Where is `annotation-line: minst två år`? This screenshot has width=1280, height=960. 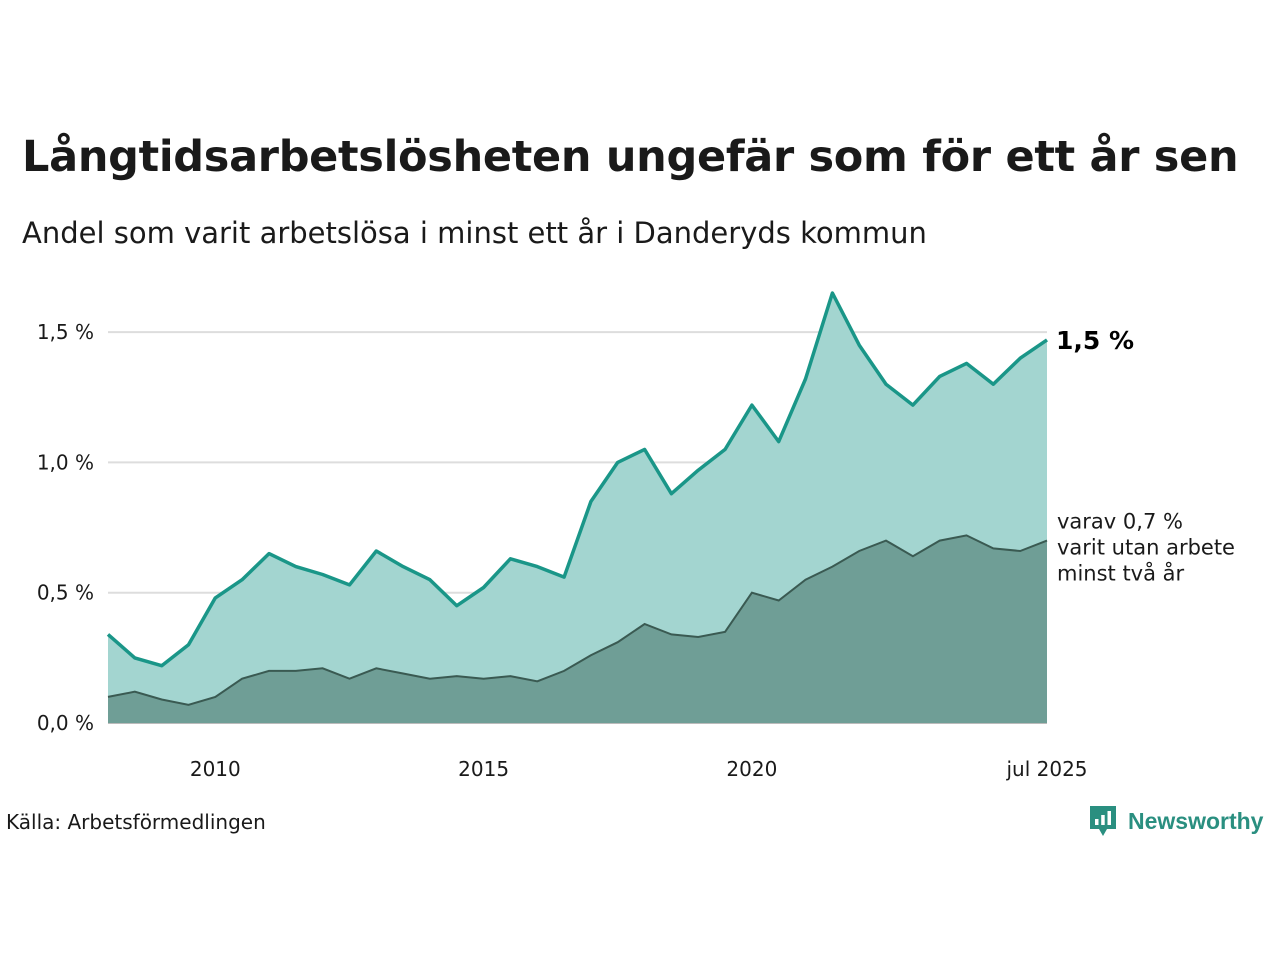
annotation-line: minst två år is located at coordinates (1121, 573).